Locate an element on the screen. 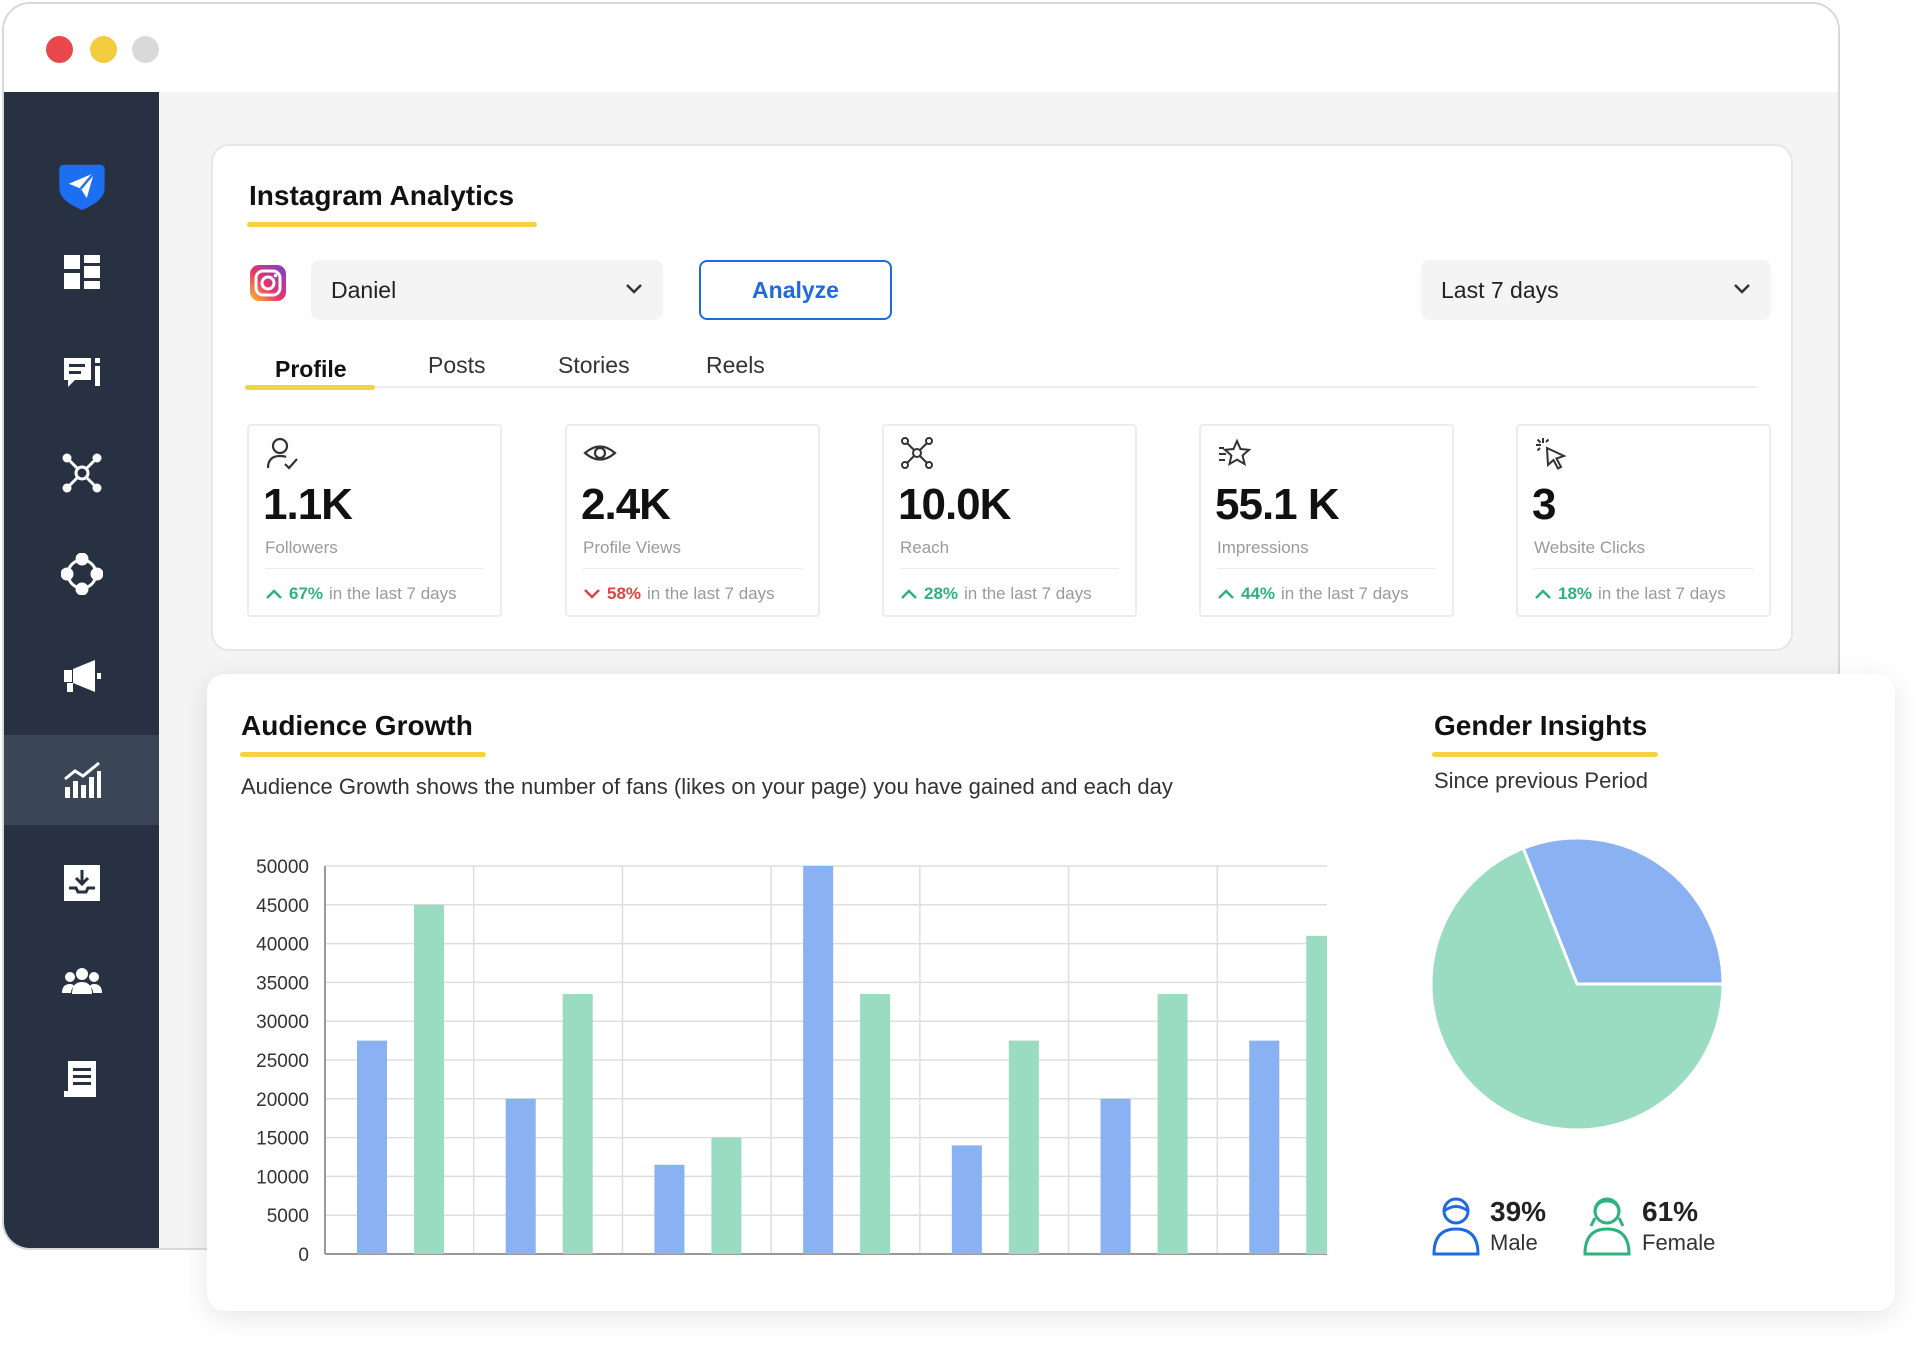 This screenshot has width=1929, height=1350. cursor-click-icon is located at coordinates (1551, 454).